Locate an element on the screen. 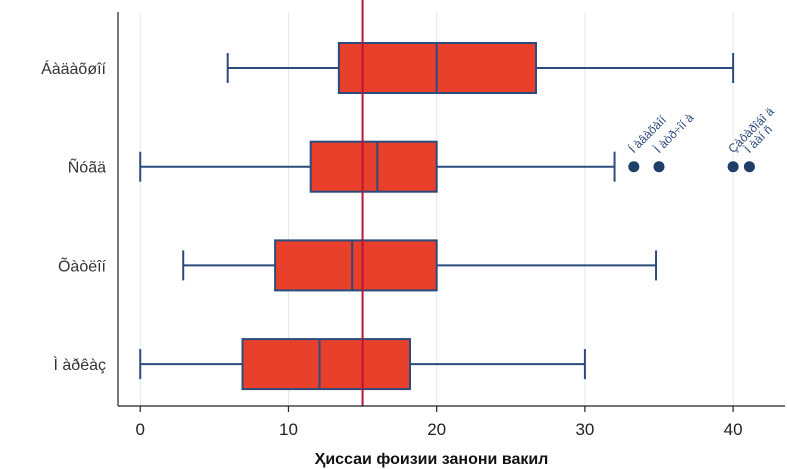 The image size is (787, 469). category-label: Áàäàõøîí is located at coordinates (73, 68).